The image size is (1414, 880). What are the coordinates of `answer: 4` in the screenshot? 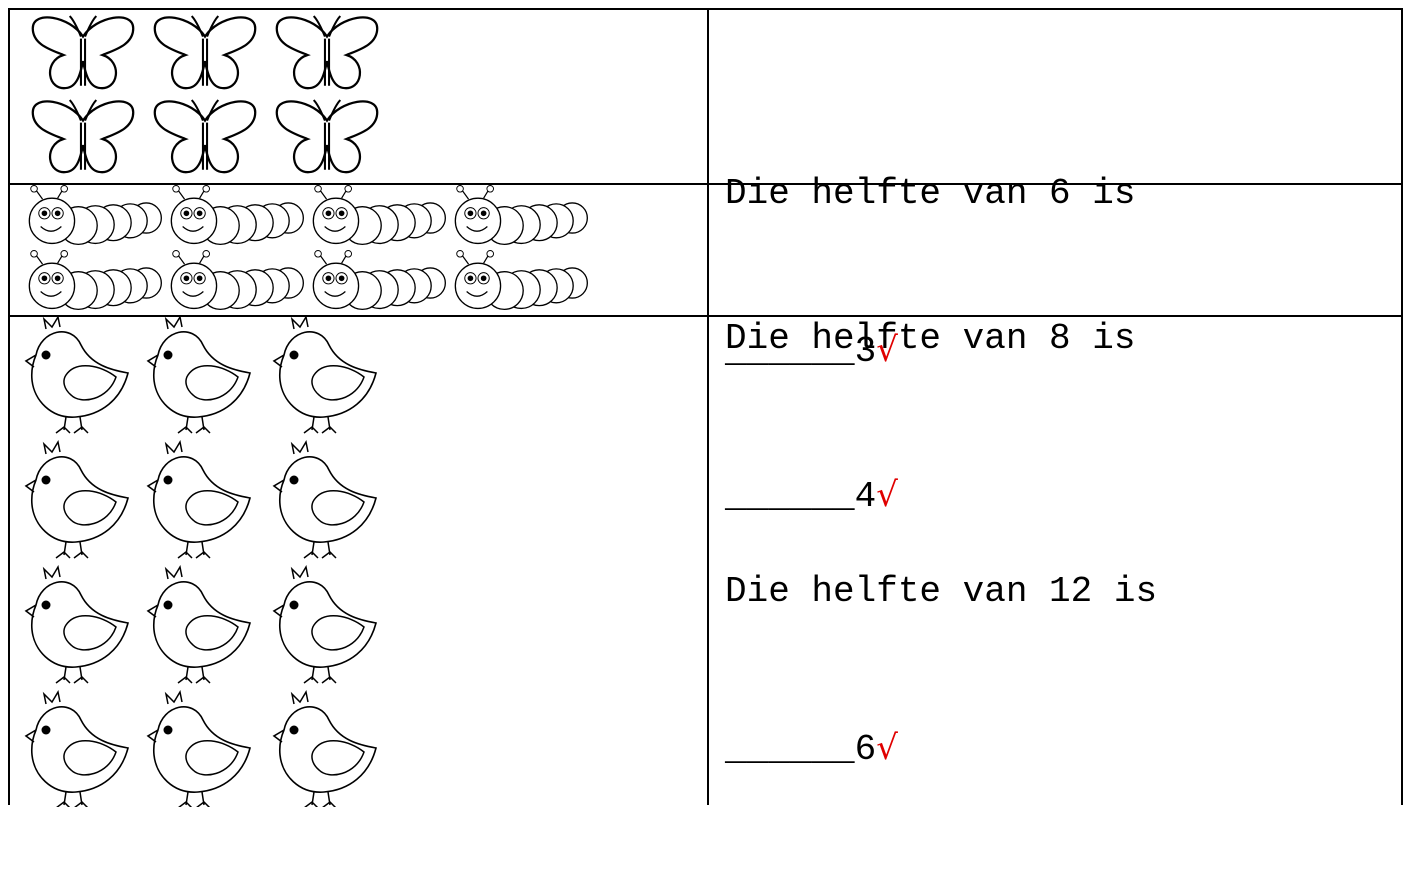 It's located at (865, 496).